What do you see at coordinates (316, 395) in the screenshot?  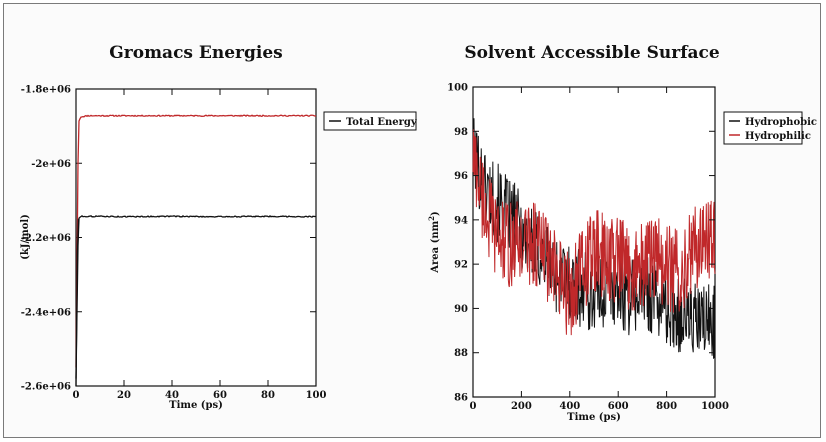 I see `x-tick-label: 100` at bounding box center [316, 395].